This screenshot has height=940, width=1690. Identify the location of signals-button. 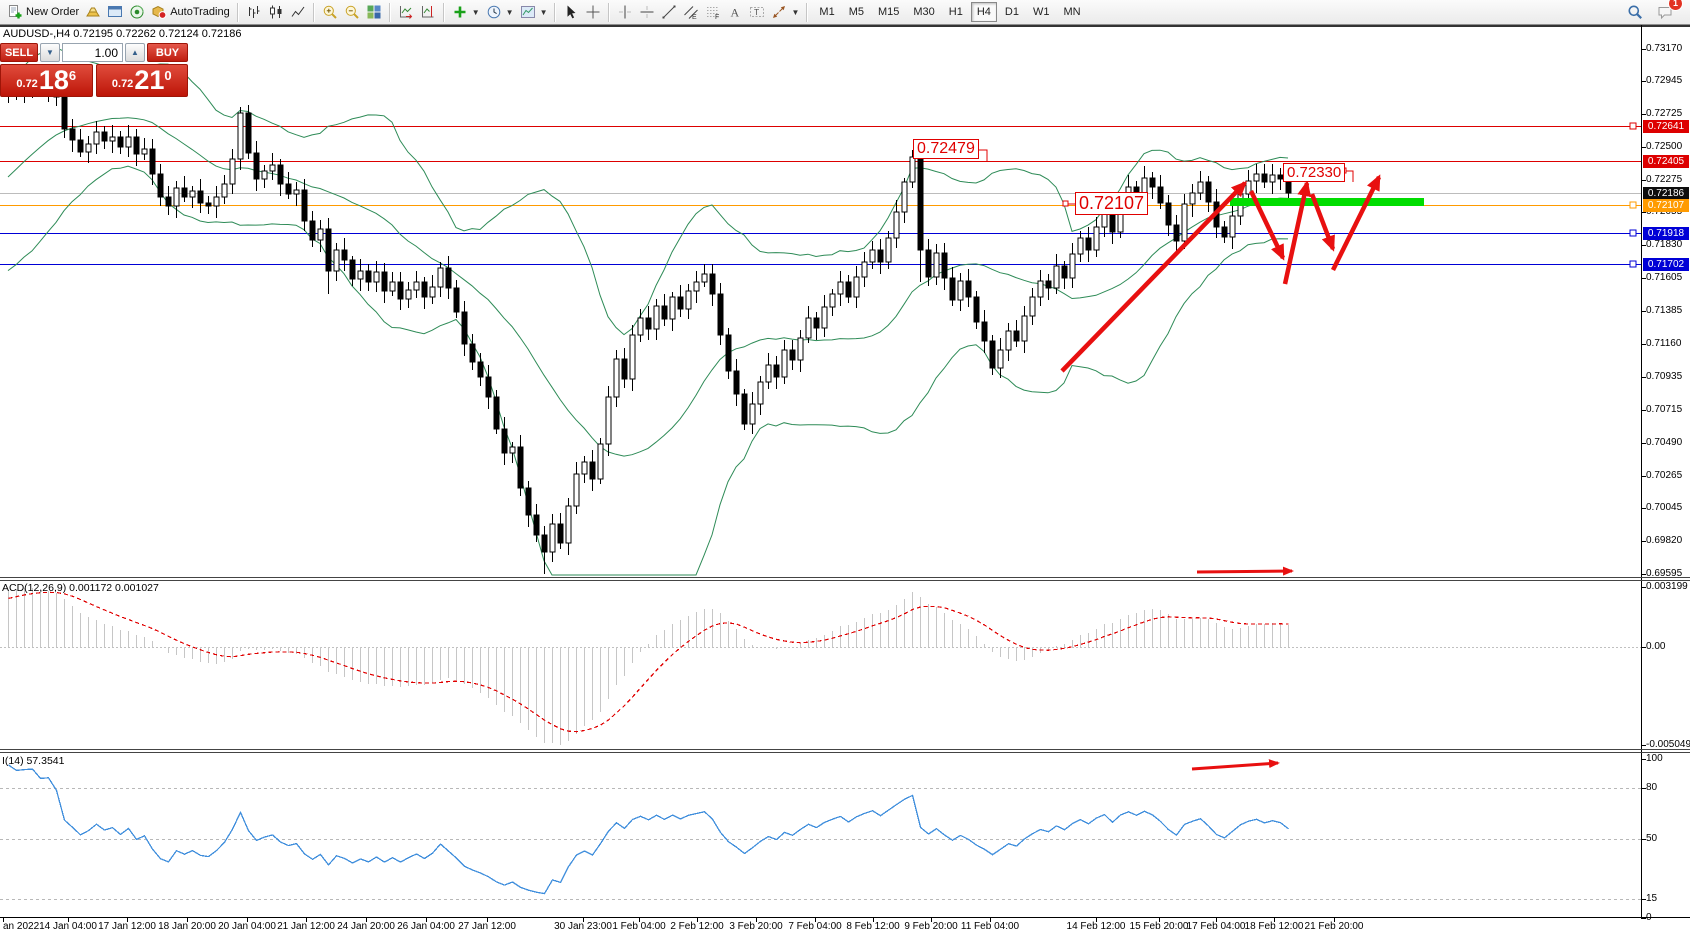
(137, 12).